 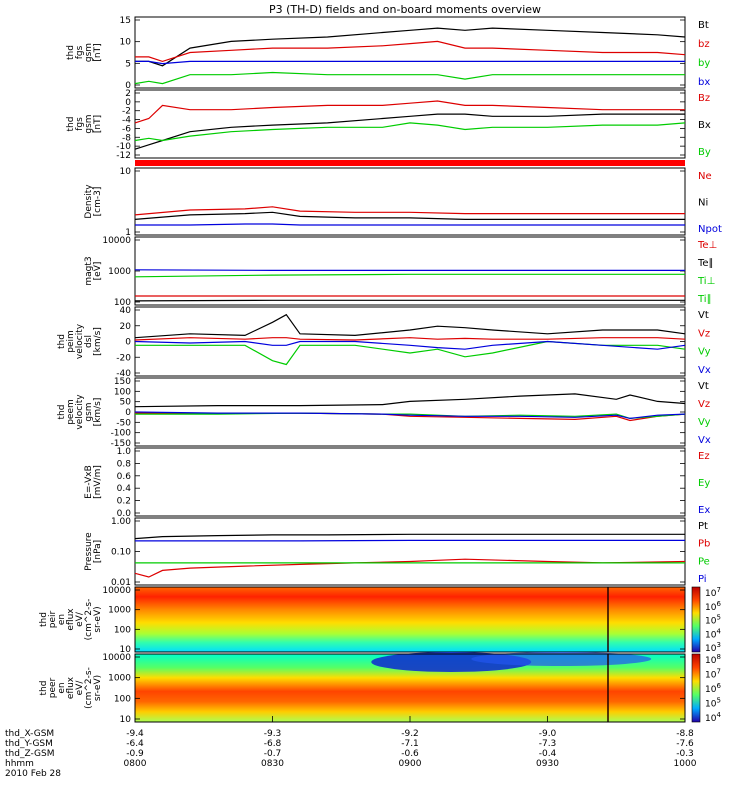 What do you see at coordinates (409, 270) in the screenshot?
I see `series-Ti⊥` at bounding box center [409, 270].